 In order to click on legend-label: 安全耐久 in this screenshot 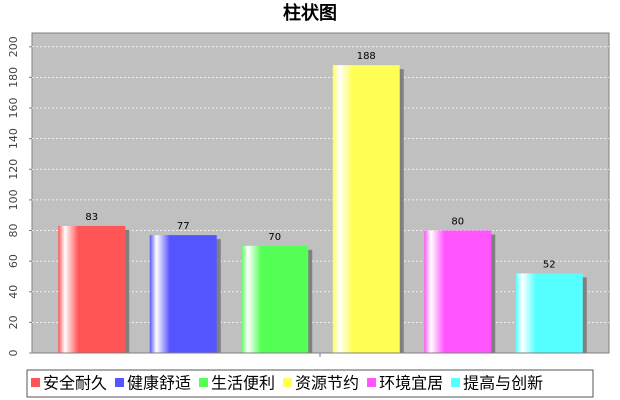, I will do `click(75, 383)`.